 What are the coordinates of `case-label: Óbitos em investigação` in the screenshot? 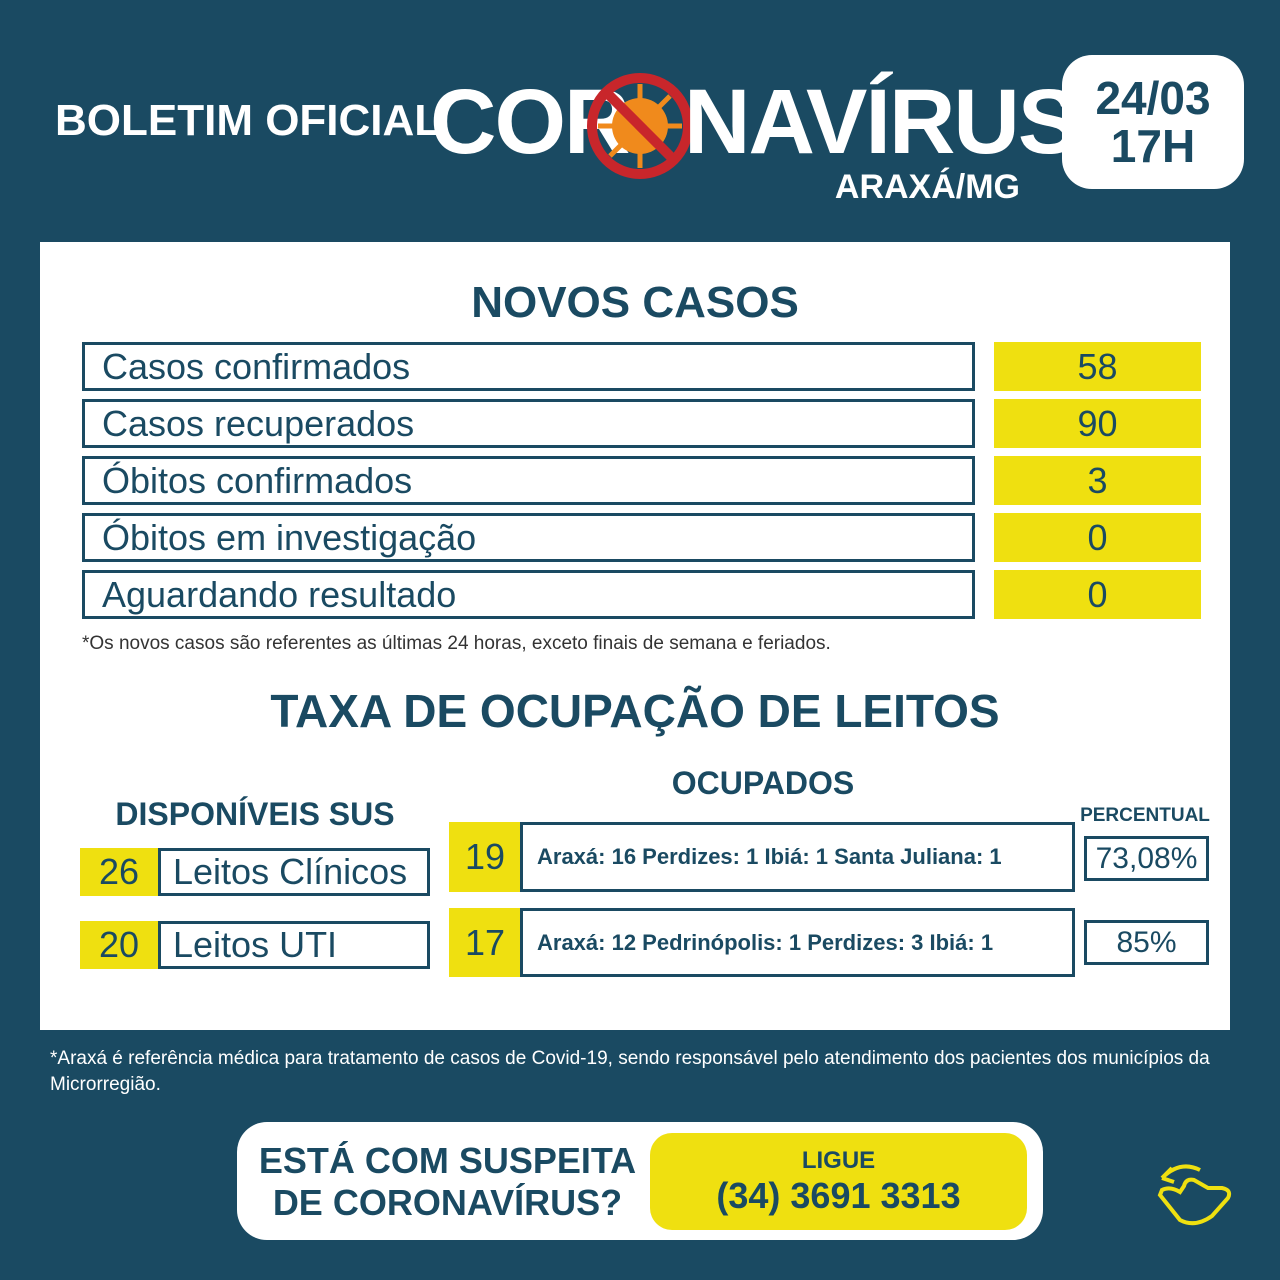 It's located at (528, 537).